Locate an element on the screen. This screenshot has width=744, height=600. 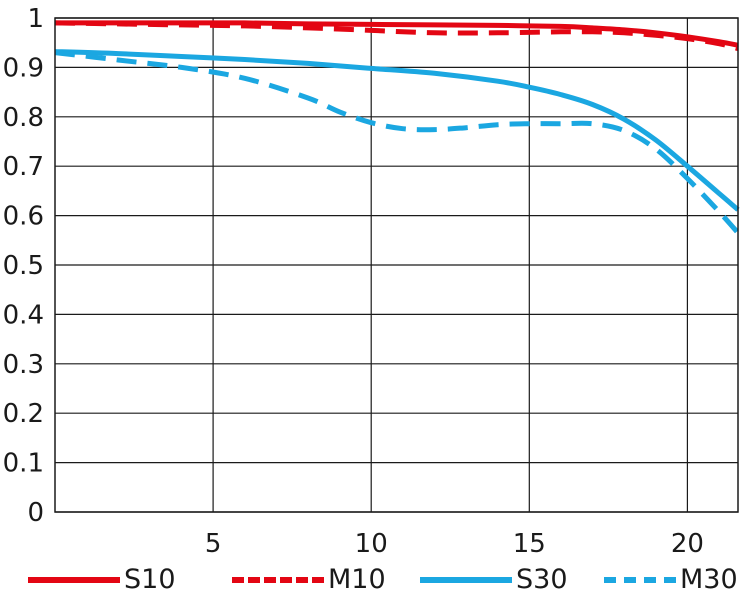
legend-item-m10: M10 is located at coordinates (309, 580).